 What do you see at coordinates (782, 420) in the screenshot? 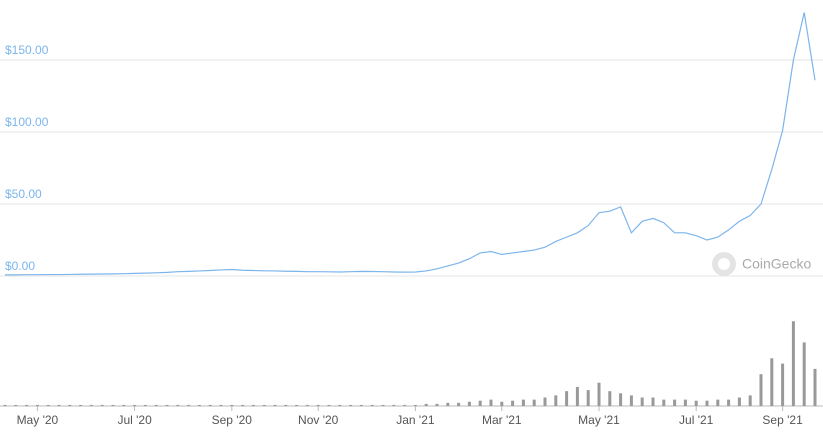
I see `x-tick-label: Sep '21` at bounding box center [782, 420].